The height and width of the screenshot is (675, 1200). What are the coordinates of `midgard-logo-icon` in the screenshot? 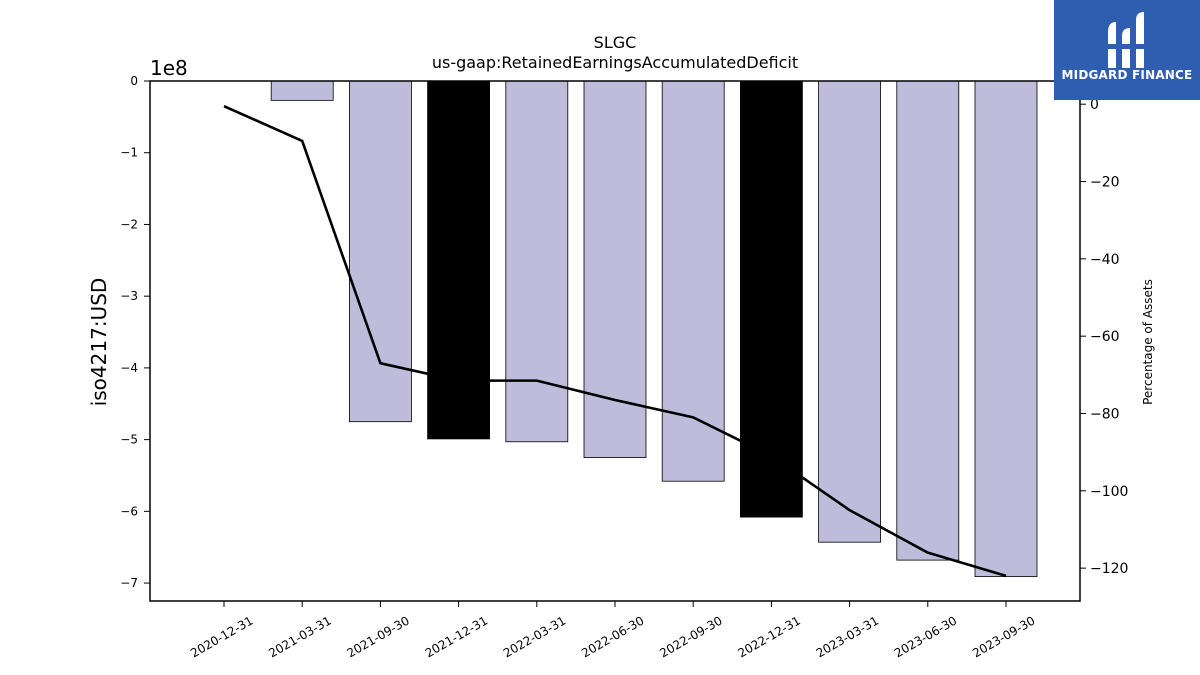 It's located at (1127, 40).